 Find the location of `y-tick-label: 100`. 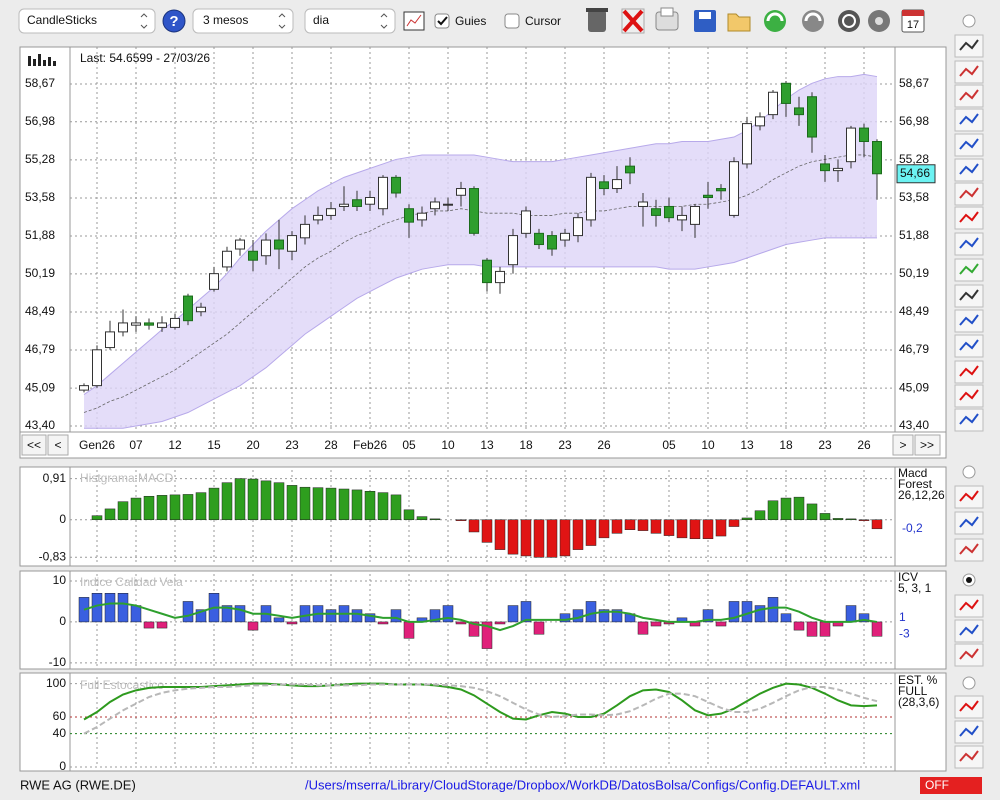

y-tick-label: 100 is located at coordinates (56, 683).